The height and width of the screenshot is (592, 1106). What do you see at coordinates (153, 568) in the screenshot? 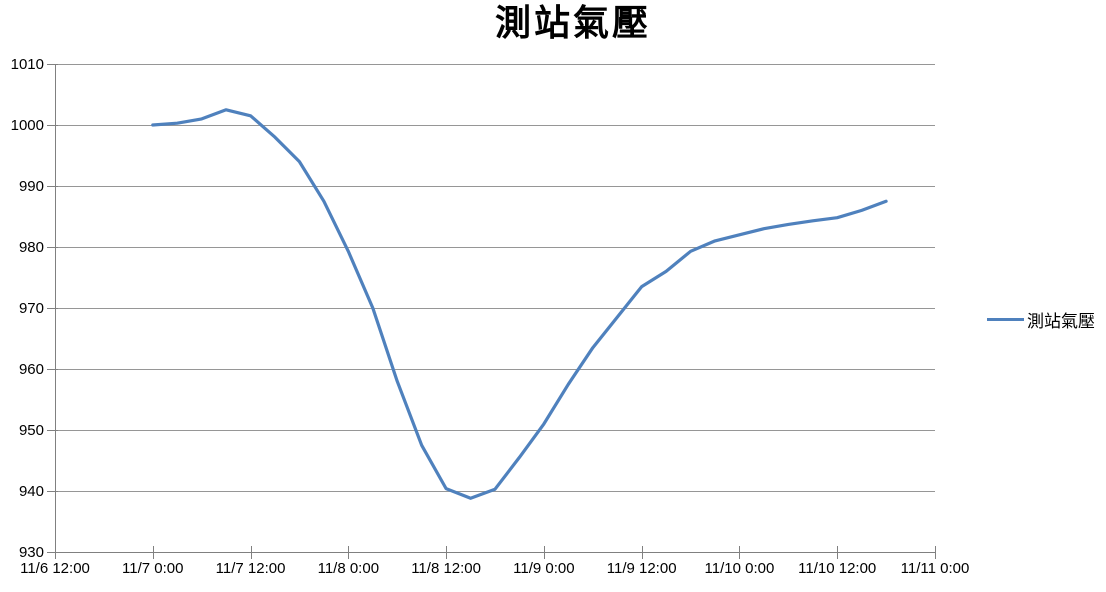
I see `x-axis-label-11-7-0-00: 11/7 0:00` at bounding box center [153, 568].